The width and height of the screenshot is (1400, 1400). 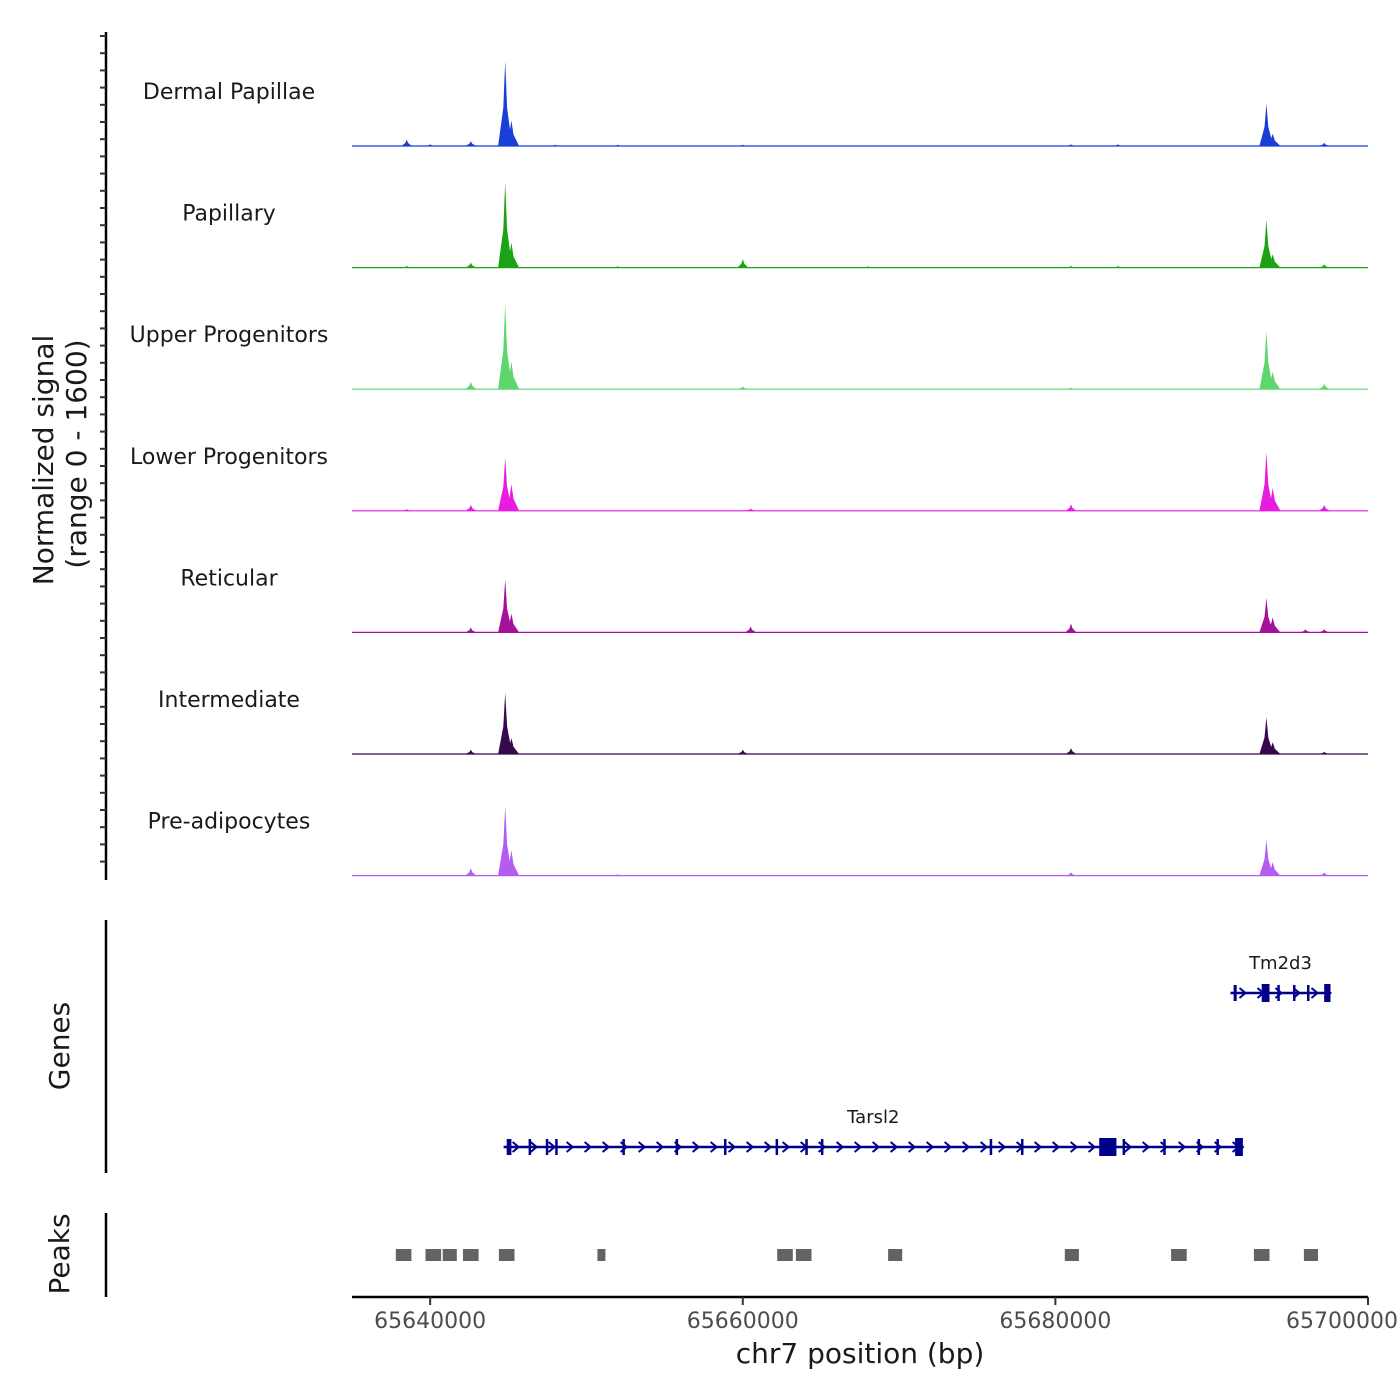 What do you see at coordinates (1342, 1321) in the screenshot?
I see `x-tick-label: 65700000` at bounding box center [1342, 1321].